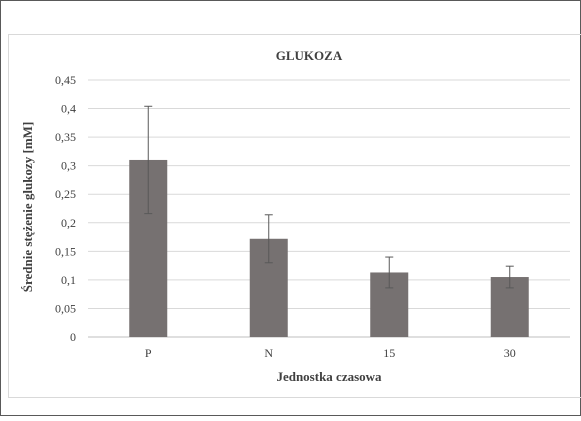 Image resolution: width=581 pixels, height=421 pixels. I want to click on x-tick-label: P, so click(148, 353).